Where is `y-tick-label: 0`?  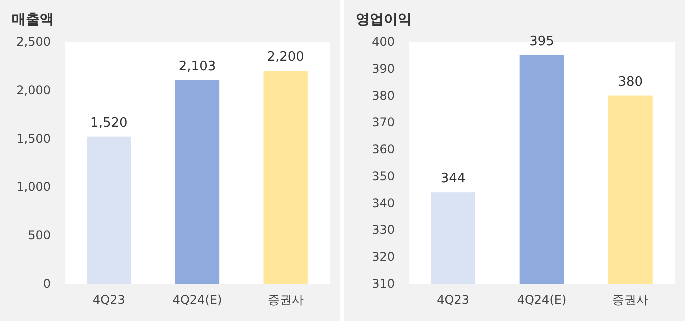
y-tick-label: 0 is located at coordinates (47, 284).